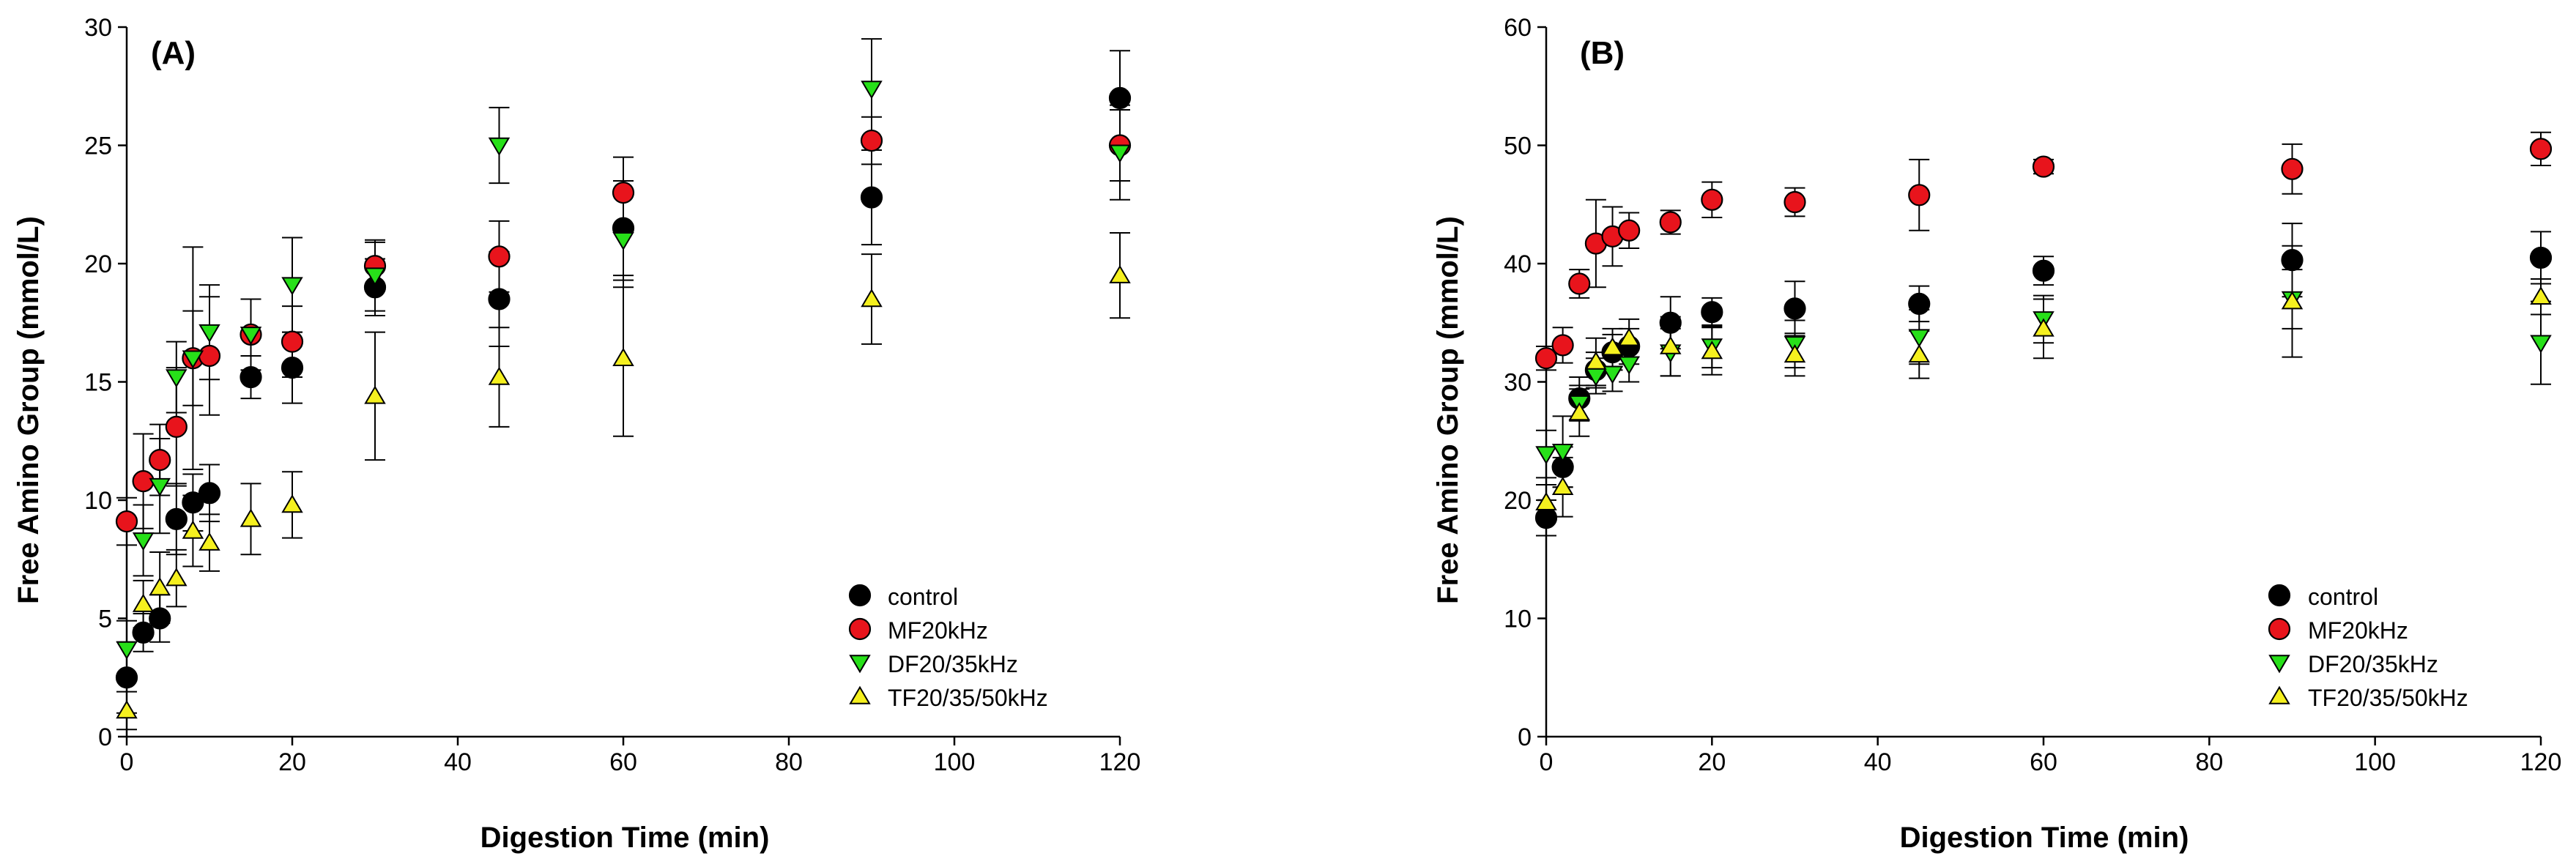 The image size is (2576, 867). I want to click on panel-a-legend-label-df20-35khz: DF20/35kHz, so click(953, 664).